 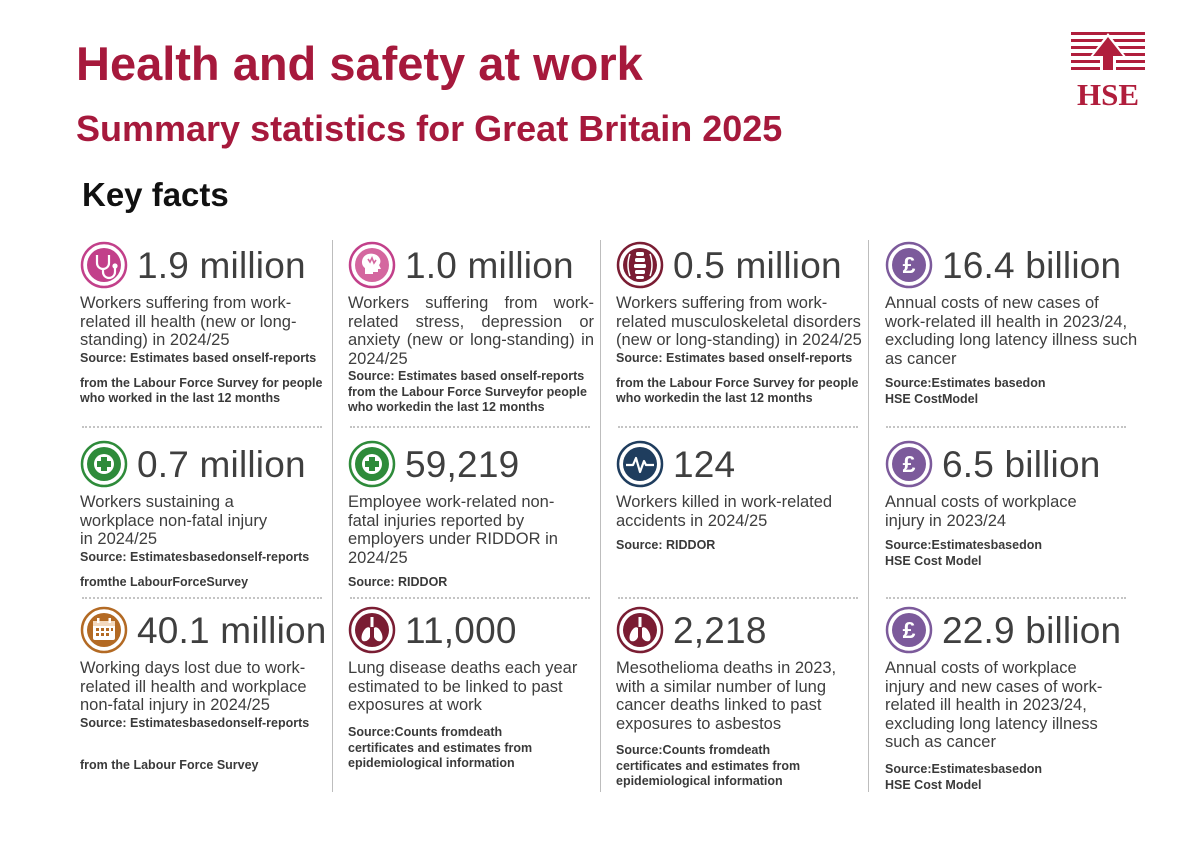 What do you see at coordinates (232, 630) in the screenshot?
I see `stat-value: 40.1 million` at bounding box center [232, 630].